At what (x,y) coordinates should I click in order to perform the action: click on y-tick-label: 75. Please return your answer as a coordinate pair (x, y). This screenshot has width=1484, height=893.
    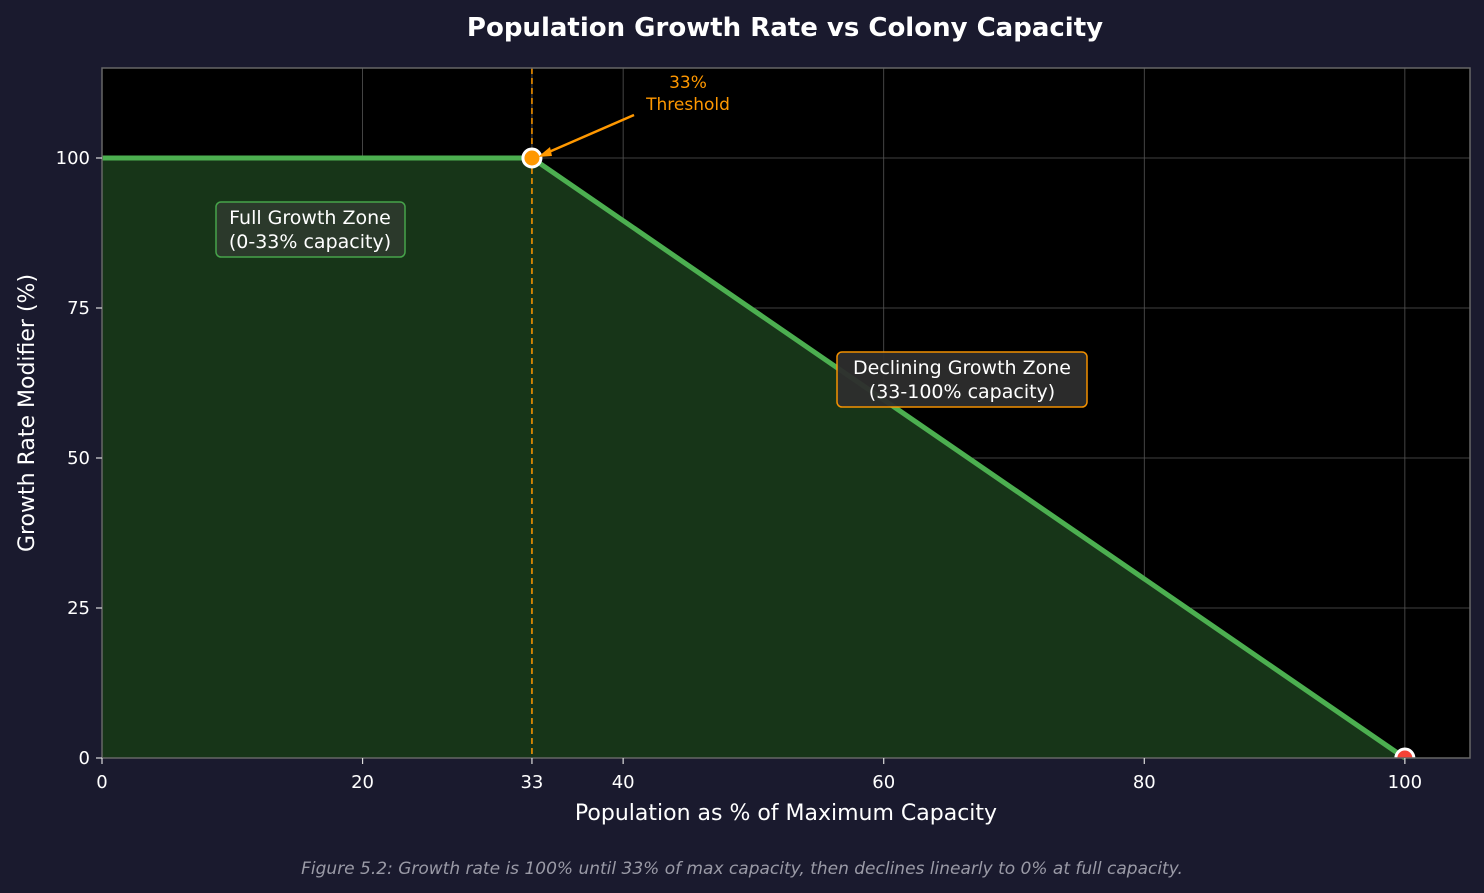
    Looking at the image, I should click on (78, 308).